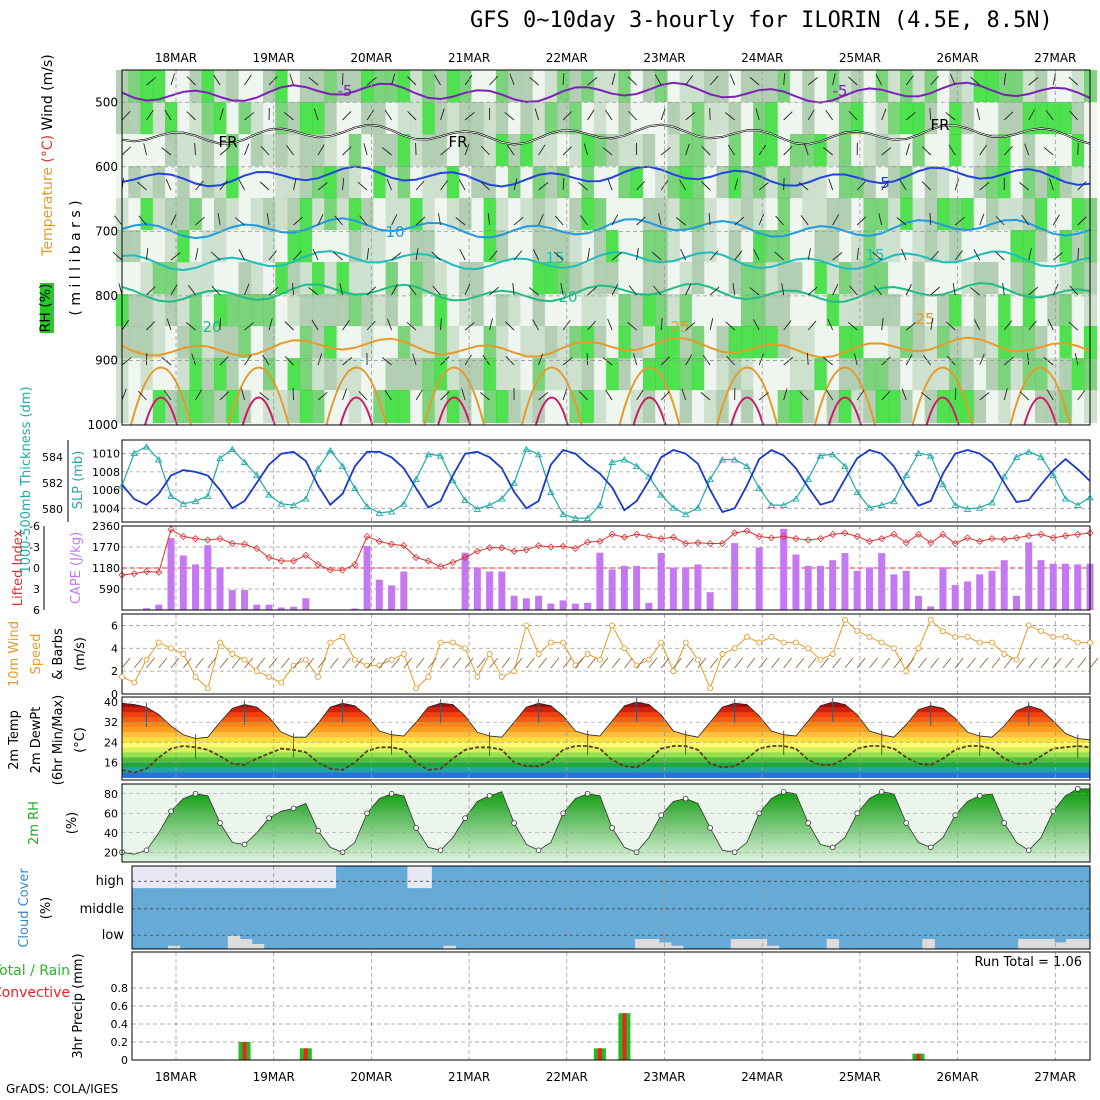 This screenshot has height=1100, width=1100. What do you see at coordinates (679, 327) in the screenshot?
I see `contour-label: 25` at bounding box center [679, 327].